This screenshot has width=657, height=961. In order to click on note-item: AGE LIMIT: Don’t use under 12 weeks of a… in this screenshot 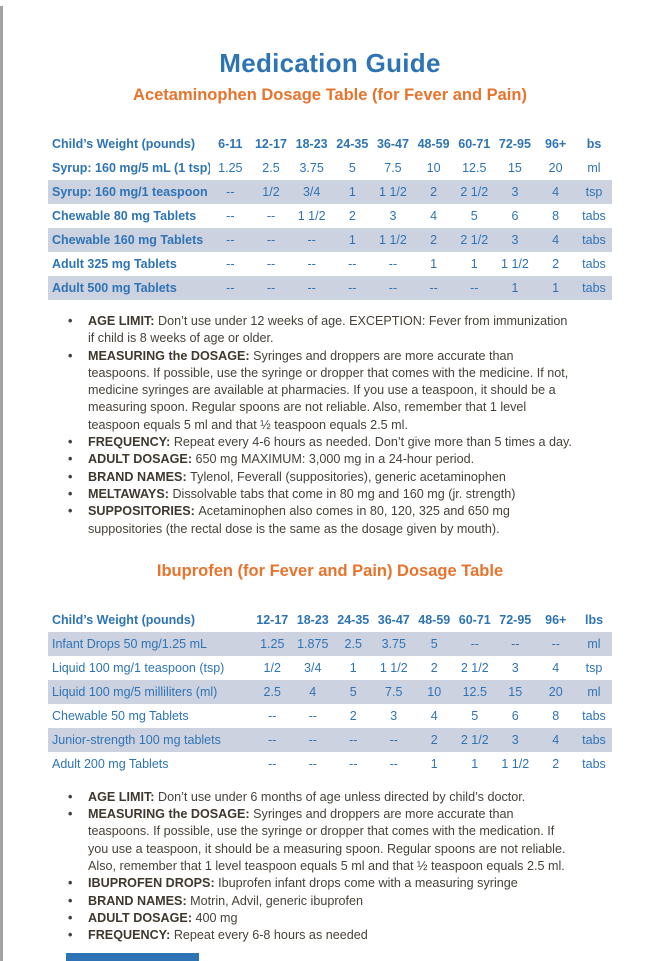, I will do `click(311, 330)`.